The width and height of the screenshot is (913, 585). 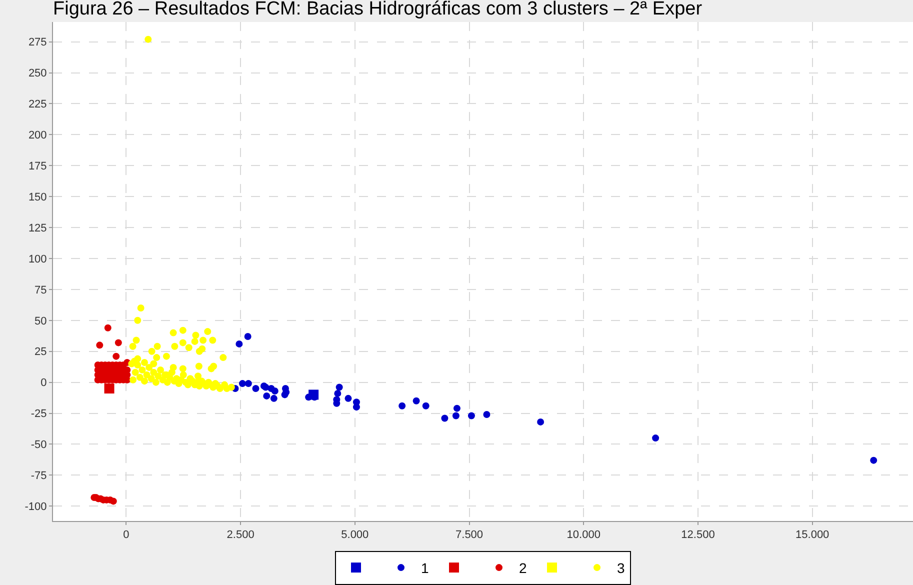 What do you see at coordinates (38, 414) in the screenshot?
I see `y-tick-label: -25` at bounding box center [38, 414].